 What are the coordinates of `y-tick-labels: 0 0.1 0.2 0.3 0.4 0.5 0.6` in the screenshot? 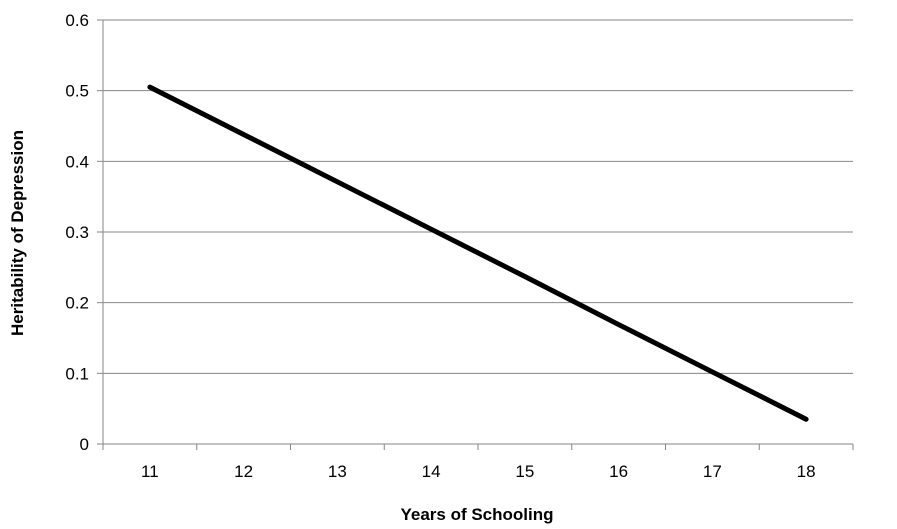 It's located at (77, 232).